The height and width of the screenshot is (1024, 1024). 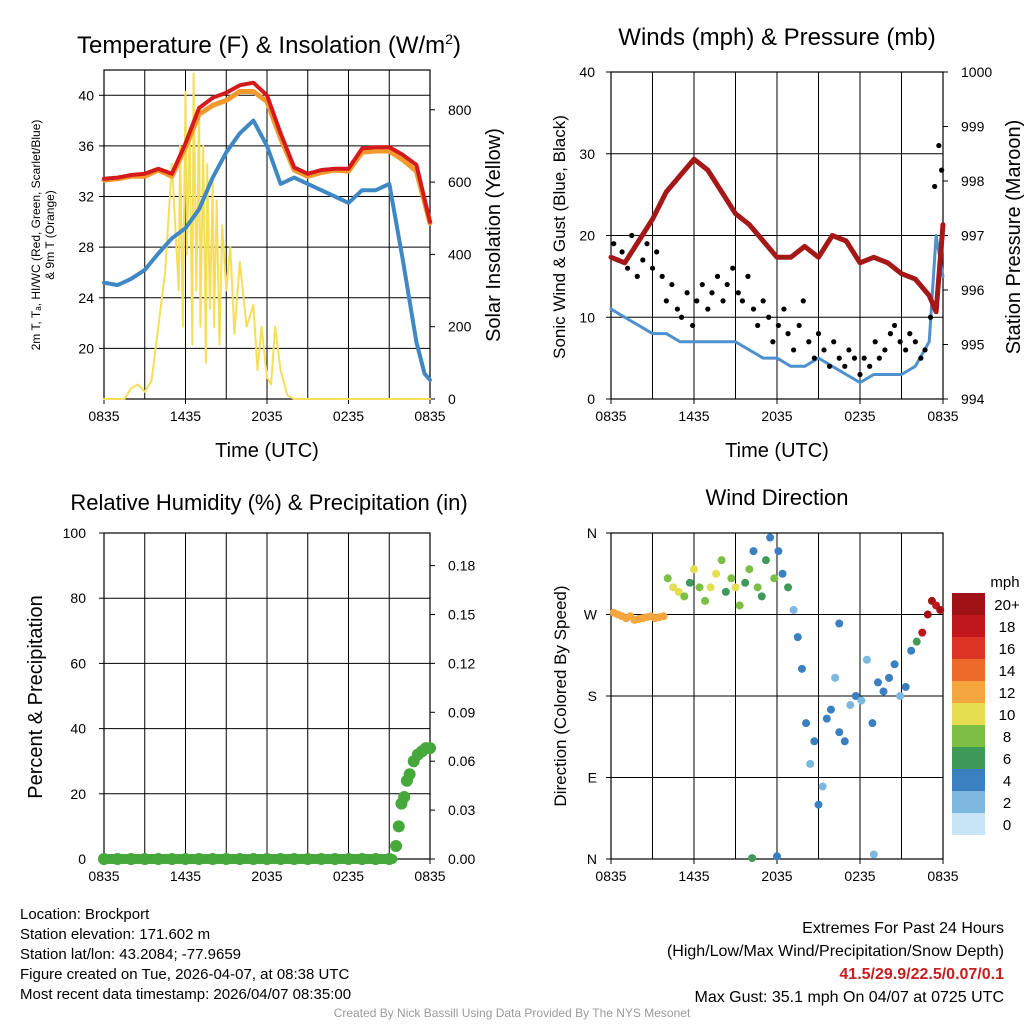 What do you see at coordinates (693, 416) in the screenshot?
I see `wind-xtick-label: 1435` at bounding box center [693, 416].